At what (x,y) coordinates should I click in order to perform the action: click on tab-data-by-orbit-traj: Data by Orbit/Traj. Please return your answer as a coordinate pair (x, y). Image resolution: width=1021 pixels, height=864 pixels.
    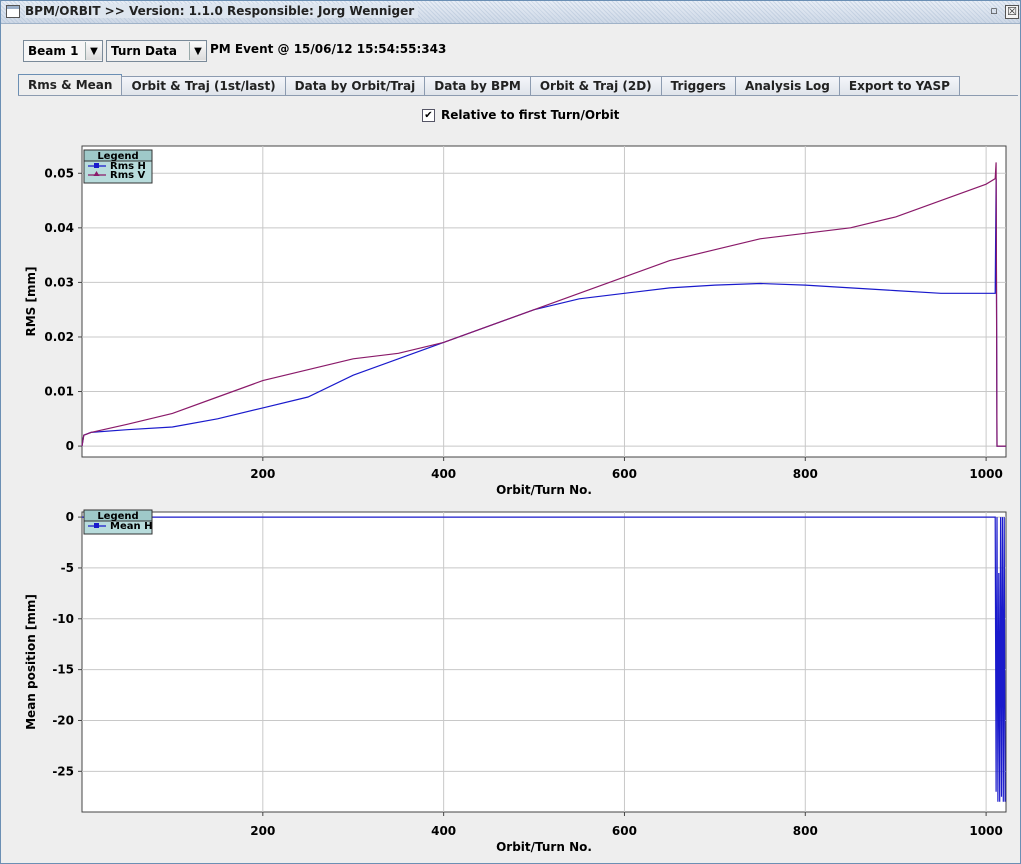
    Looking at the image, I should click on (355, 85).